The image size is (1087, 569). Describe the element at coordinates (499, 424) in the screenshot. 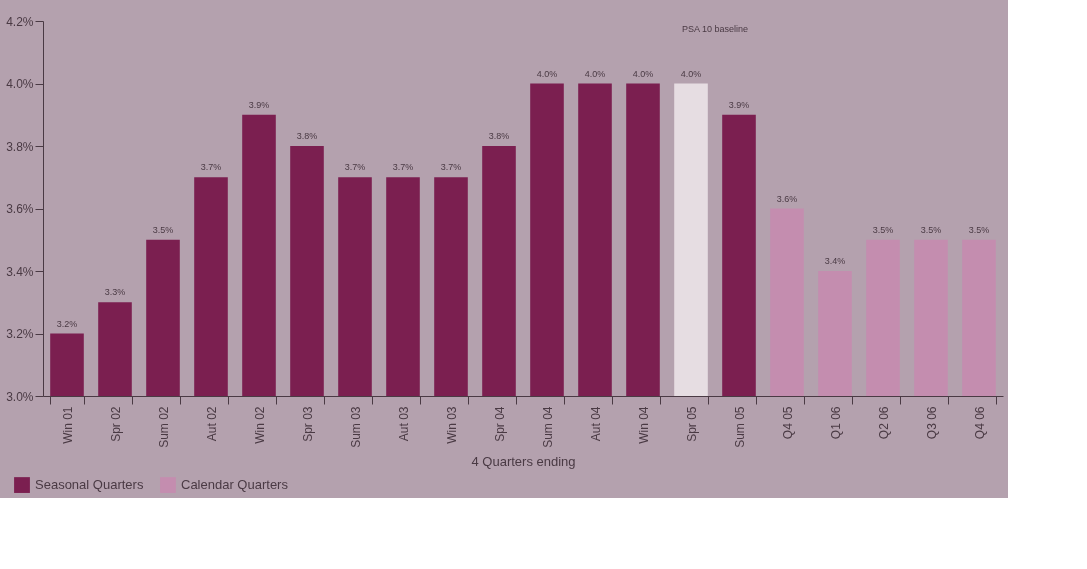

I see `x-tick-label: Spr 04` at that location.